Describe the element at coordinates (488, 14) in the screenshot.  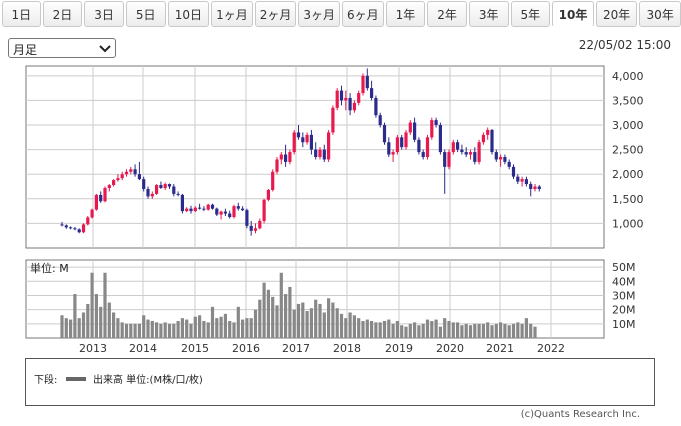
I see `tab-12: 3年` at that location.